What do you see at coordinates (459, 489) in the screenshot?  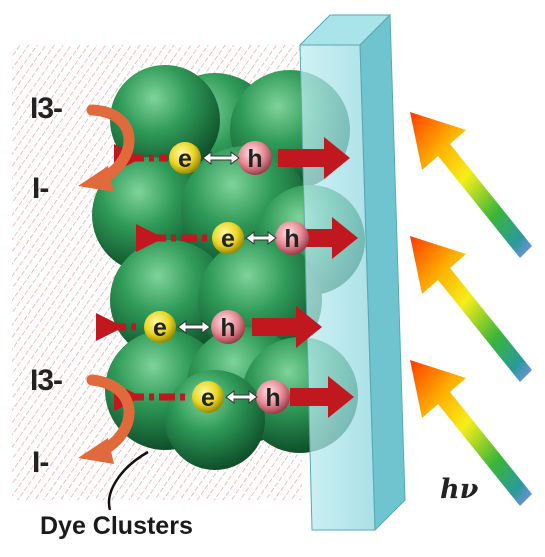 I see `light-label: hν` at bounding box center [459, 489].